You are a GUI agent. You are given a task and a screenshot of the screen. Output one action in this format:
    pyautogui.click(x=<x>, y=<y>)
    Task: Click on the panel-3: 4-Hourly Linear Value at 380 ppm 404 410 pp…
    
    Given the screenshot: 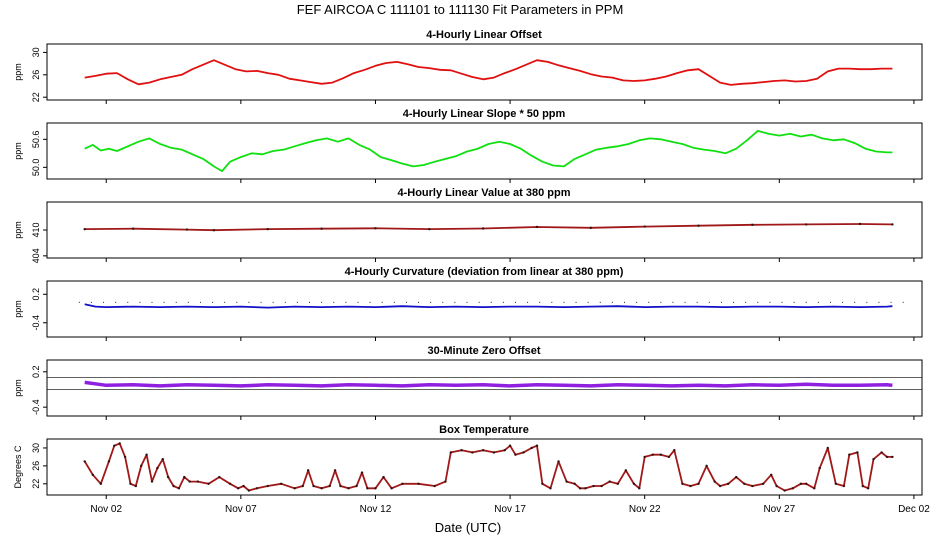 What is the action you would take?
    pyautogui.click(x=468, y=225)
    